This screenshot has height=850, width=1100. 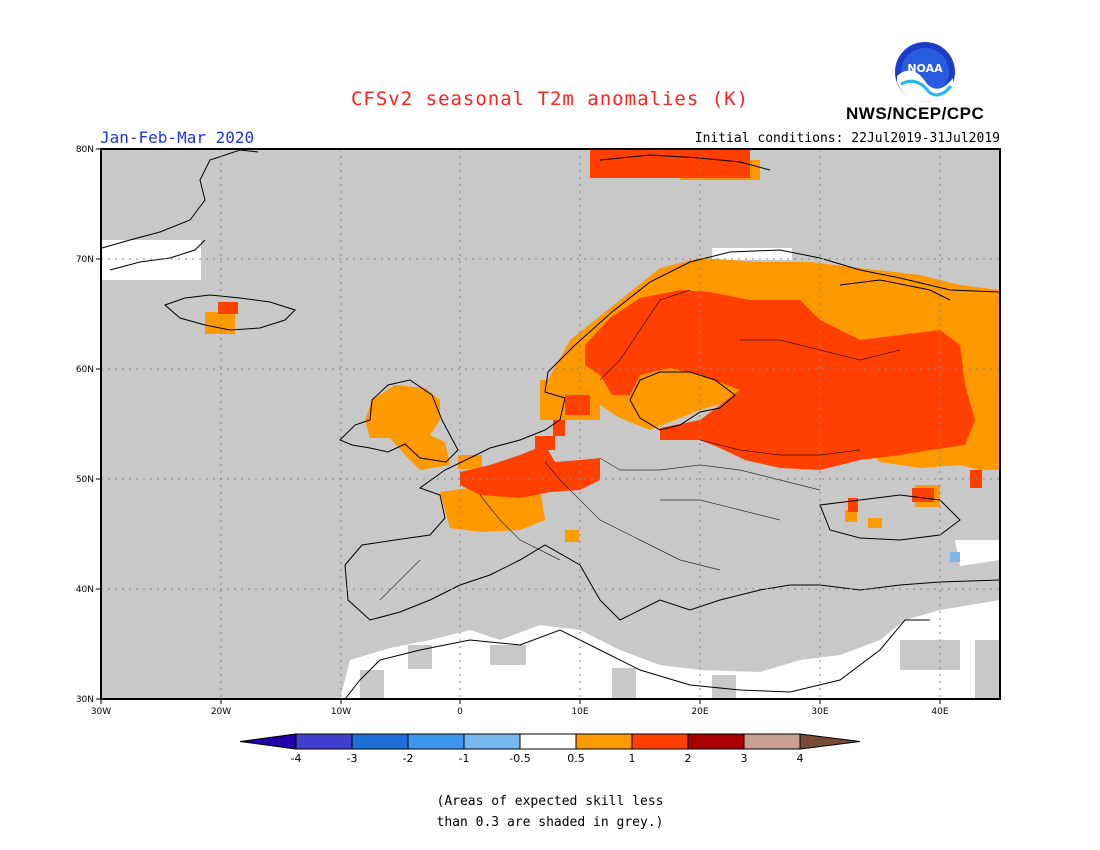 What do you see at coordinates (550, 822) in the screenshot?
I see `footnote-line-2: than 0.3 are shaded in grey.)` at bounding box center [550, 822].